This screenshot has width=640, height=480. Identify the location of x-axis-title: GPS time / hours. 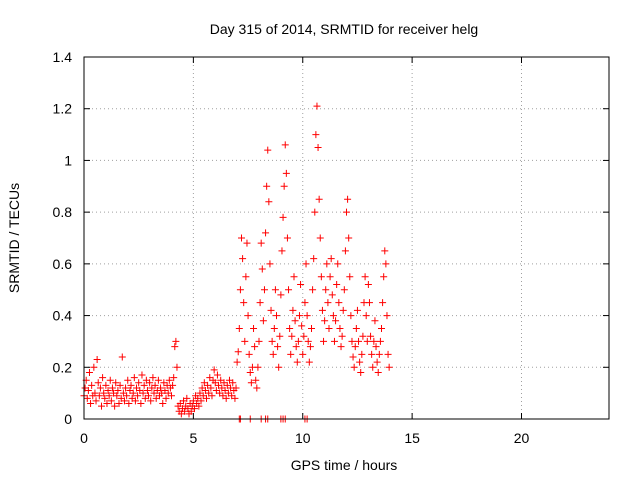
(344, 465).